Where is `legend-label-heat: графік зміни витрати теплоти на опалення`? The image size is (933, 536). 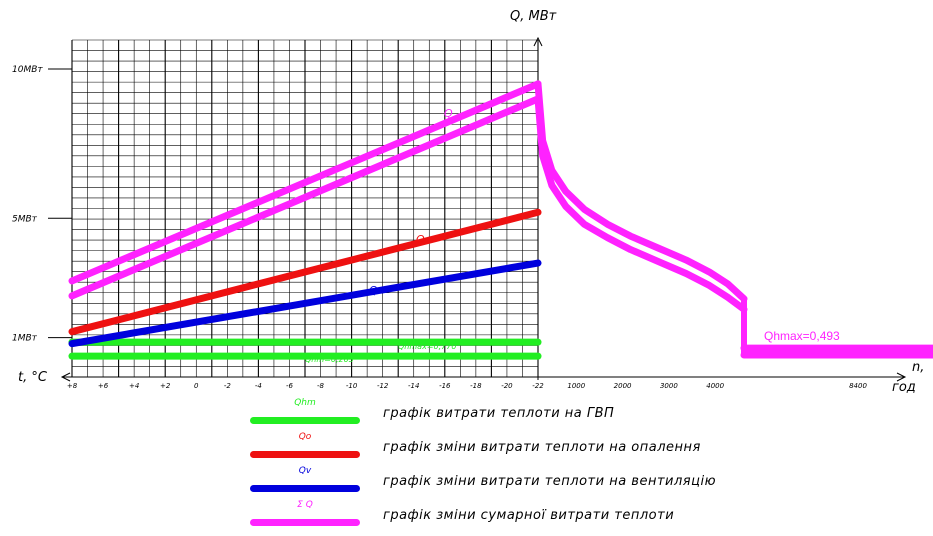
legend-label-heat: графік зміни витрати теплоти на опалення is located at coordinates (542, 447).